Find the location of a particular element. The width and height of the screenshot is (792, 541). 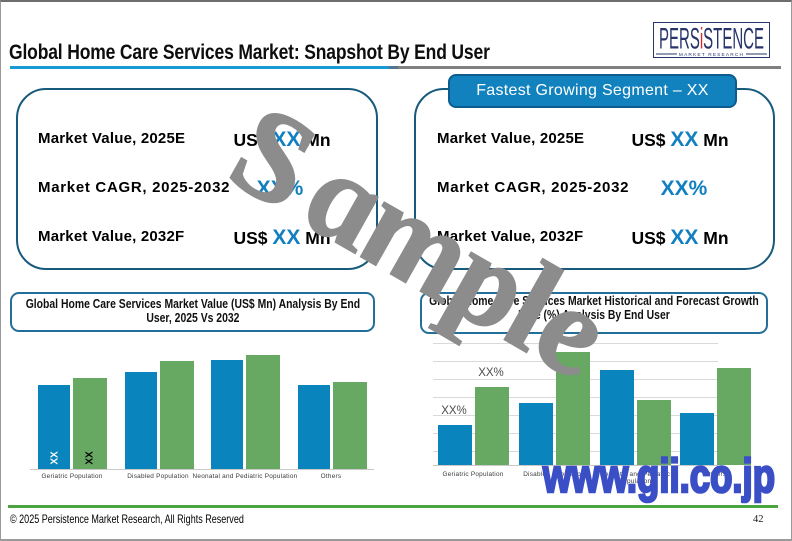

svg-text: PERSiSTENCE is located at coordinates (711, 39).